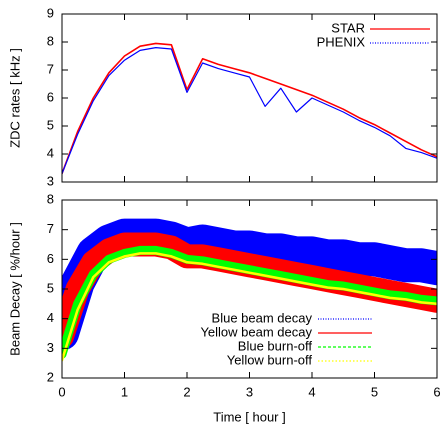  Describe the element at coordinates (262, 317) in the screenshot. I see `legend-label: Blue beam decay` at that location.